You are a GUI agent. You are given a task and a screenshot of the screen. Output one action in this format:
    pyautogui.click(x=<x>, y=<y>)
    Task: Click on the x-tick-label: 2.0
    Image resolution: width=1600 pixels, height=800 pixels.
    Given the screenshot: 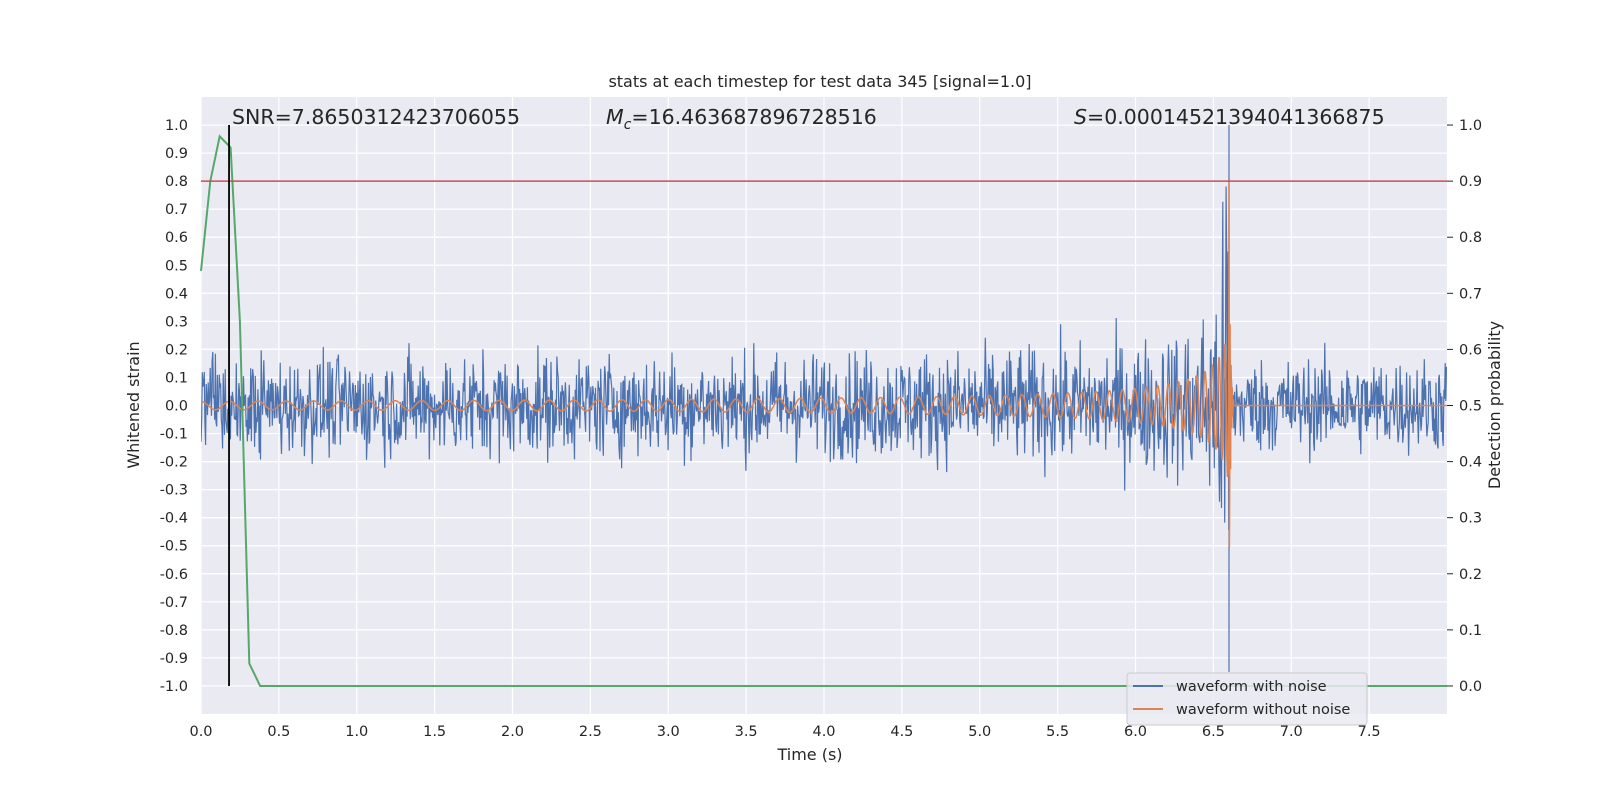 What is the action you would take?
    pyautogui.click(x=512, y=732)
    